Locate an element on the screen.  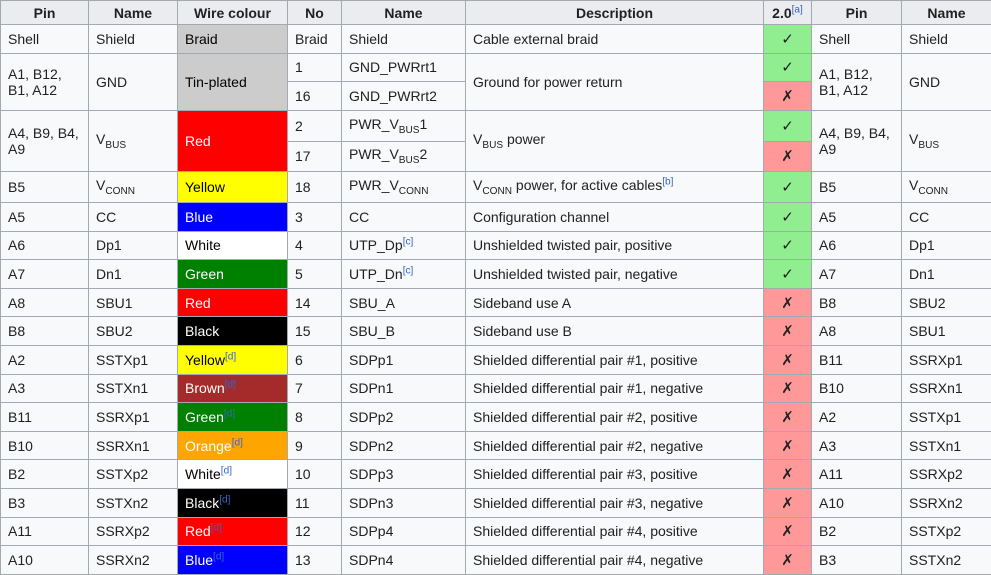
text: SBU_B is located at coordinates (372, 331).